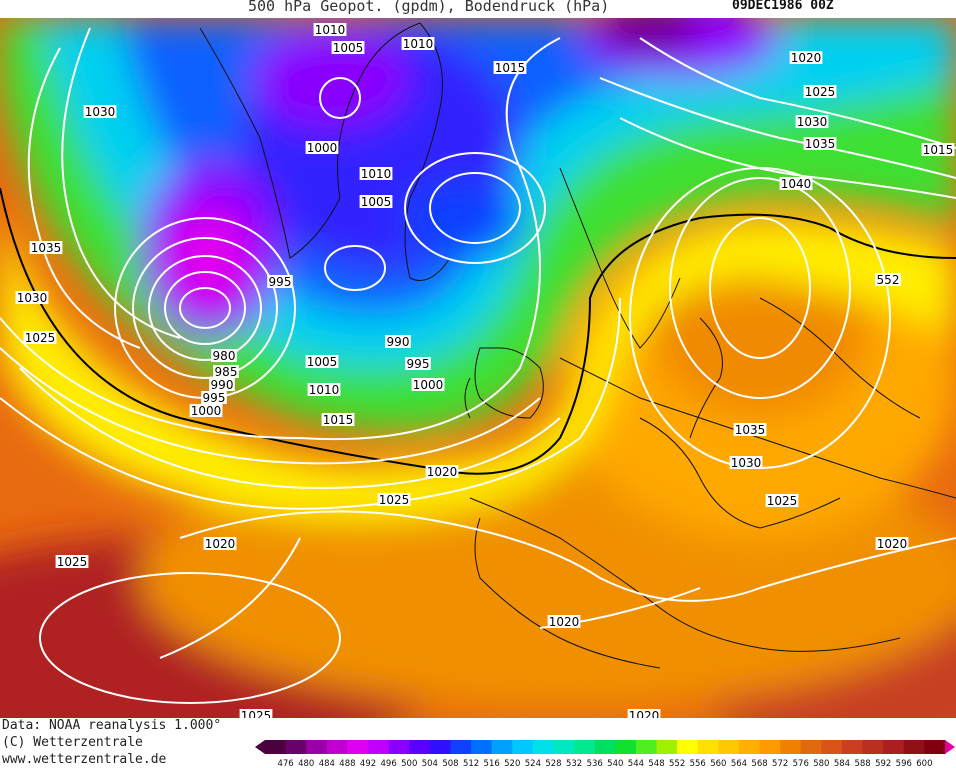 The width and height of the screenshot is (956, 768). What do you see at coordinates (112, 725) in the screenshot?
I see `data-source-text: Data: NOAA reanalysis 1.000°` at bounding box center [112, 725].